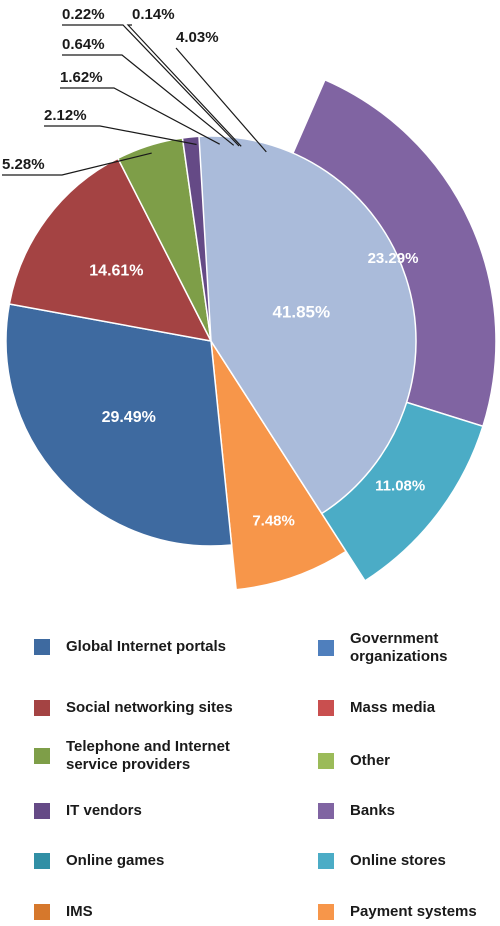  I want to click on legend-label: Online games, so click(115, 860).